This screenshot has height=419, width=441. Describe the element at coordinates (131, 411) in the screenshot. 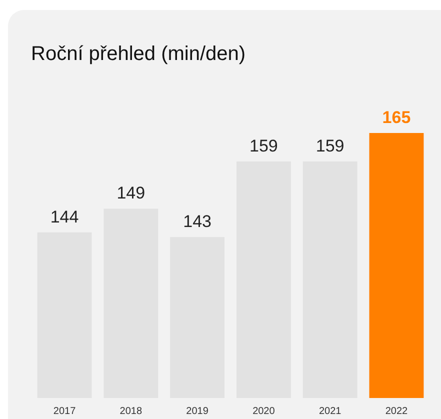

I see `x-tick-label: 2018` at that location.